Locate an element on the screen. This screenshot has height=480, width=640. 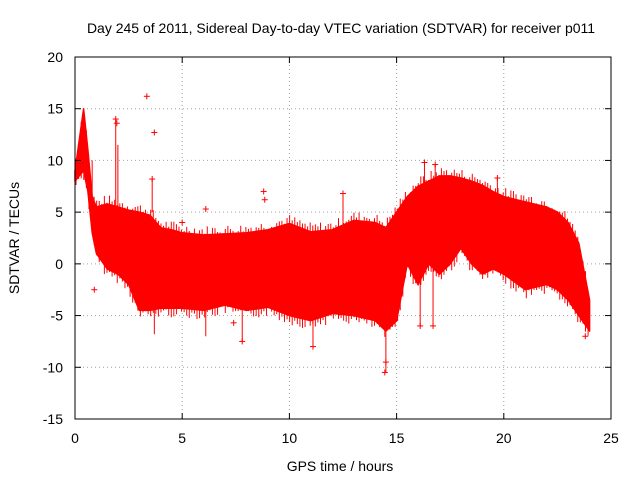
x-axis-label: GPS time / hours is located at coordinates (340, 466).